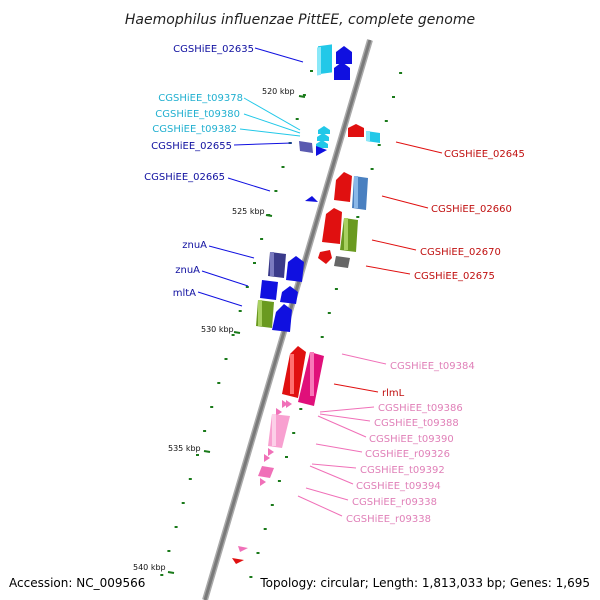 This screenshot has height=600, width=600. I want to click on right-label-cgshiee-t09386: CGSHiEE_t09386, so click(420, 408).